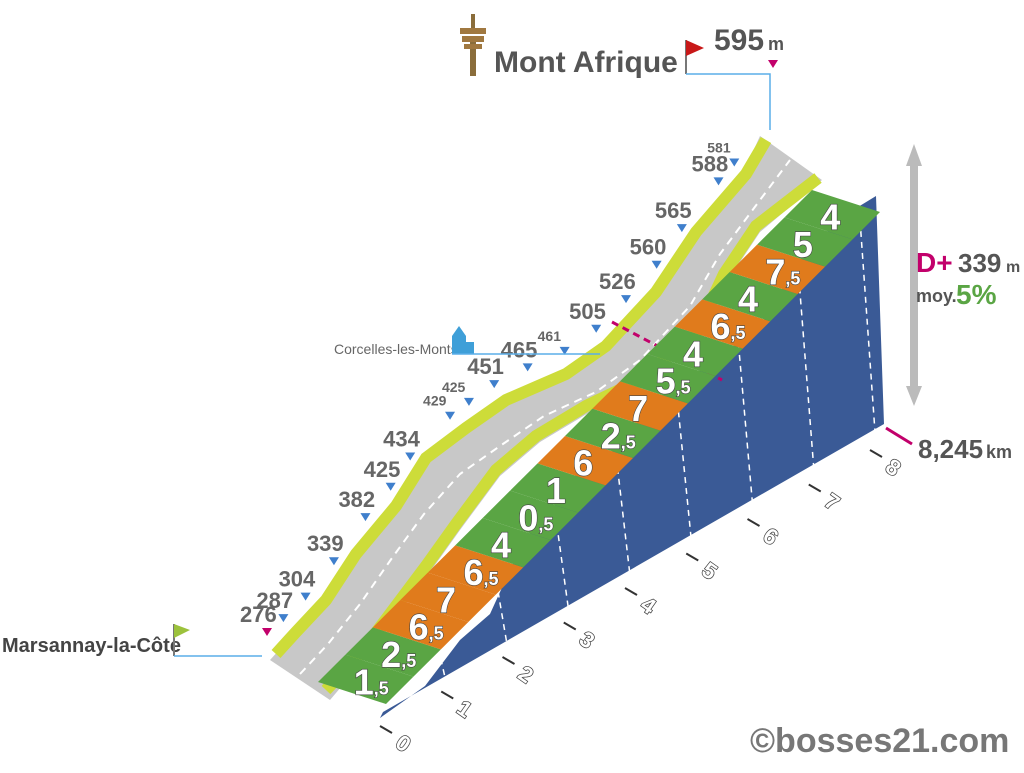  Describe the element at coordinates (403, 744) in the screenshot. I see `km-tick-label: 0` at that location.